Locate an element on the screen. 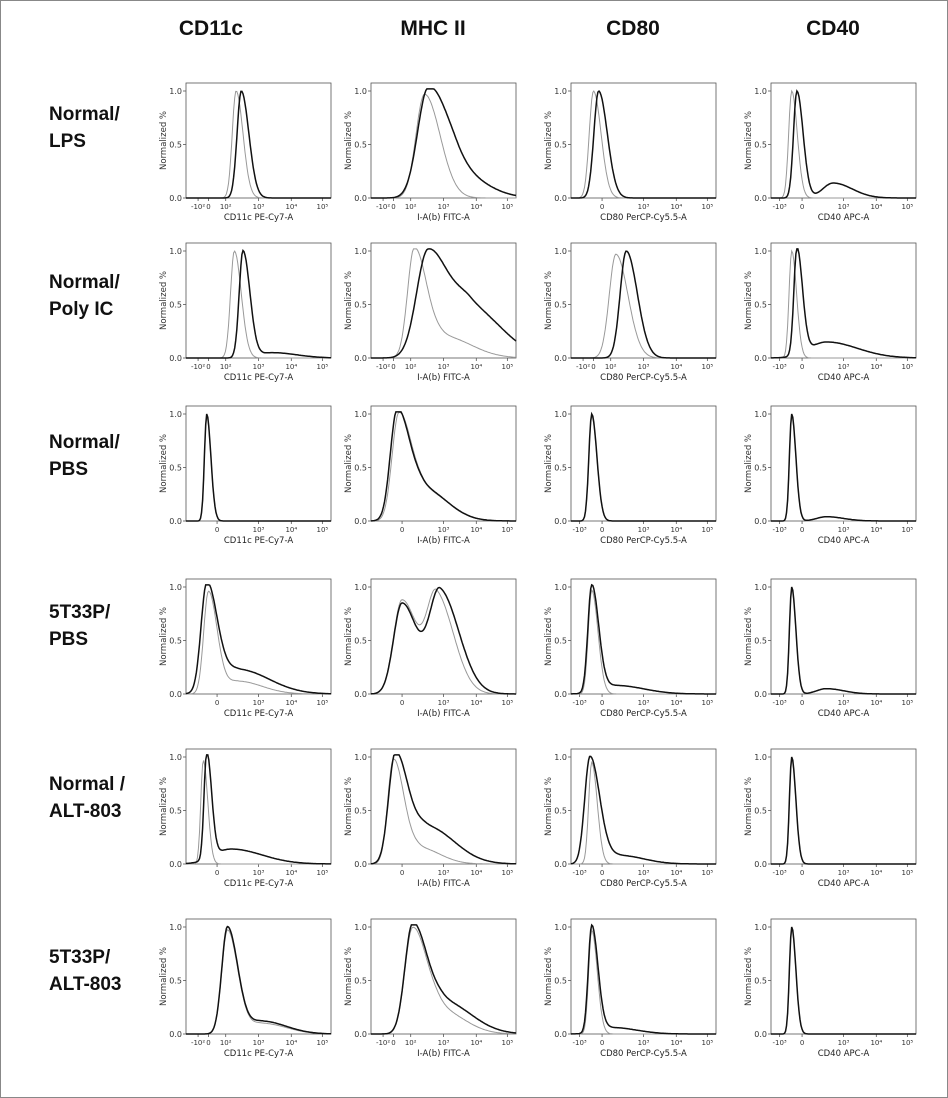 Image resolution: width=948 pixels, height=1098 pixels. x-tick-label: -10² is located at coordinates (383, 207).